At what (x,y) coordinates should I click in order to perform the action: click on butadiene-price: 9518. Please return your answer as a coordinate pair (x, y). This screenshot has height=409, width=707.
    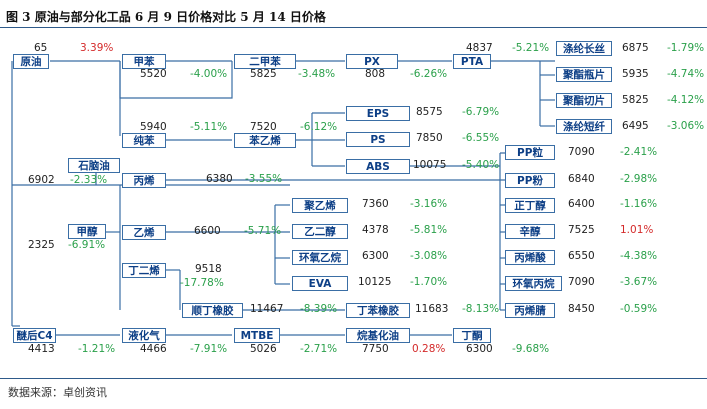
    Looking at the image, I should click on (208, 269).